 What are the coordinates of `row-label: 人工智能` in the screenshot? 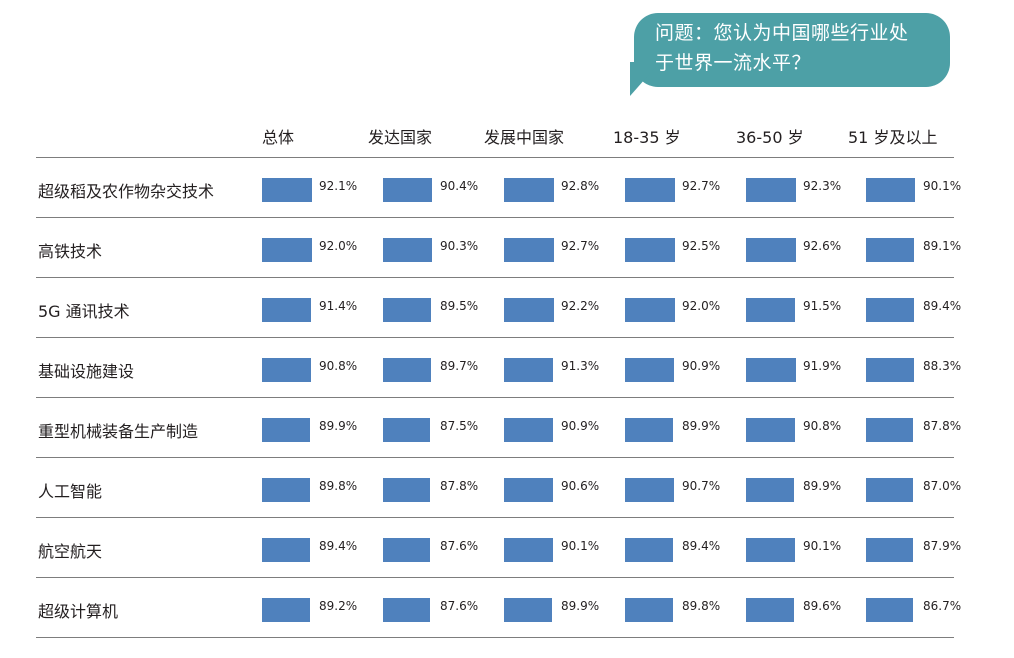 It's located at (70, 491).